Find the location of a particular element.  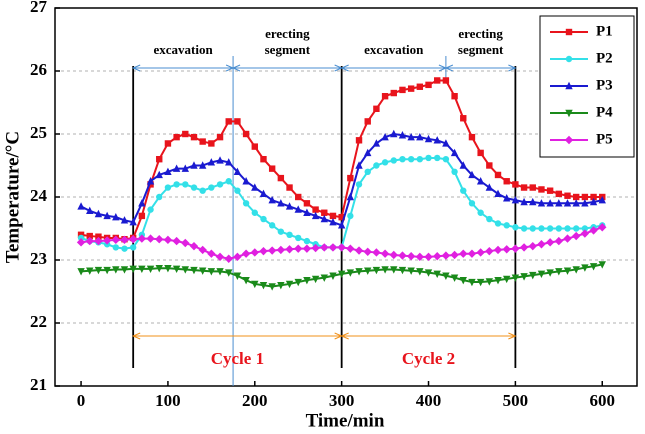

legend-label: P3 is located at coordinates (604, 85).